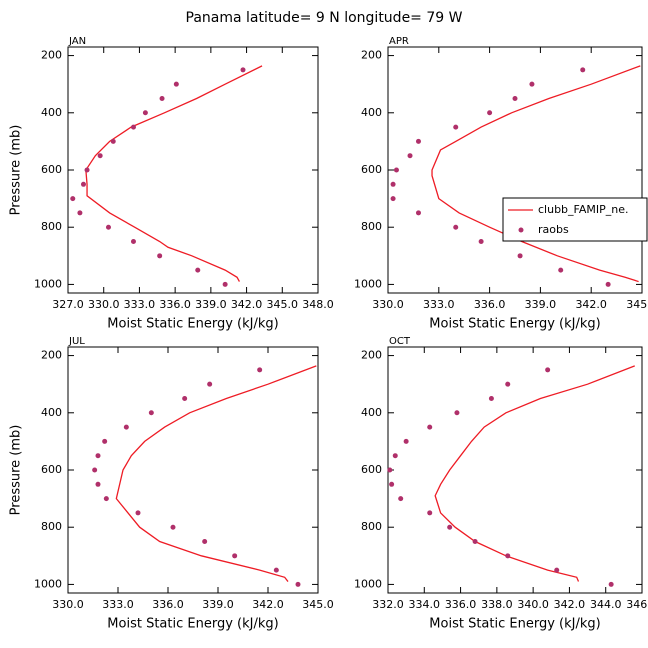  Describe the element at coordinates (388, 604) in the screenshot. I see `x-tick-label: 332.0` at that location.